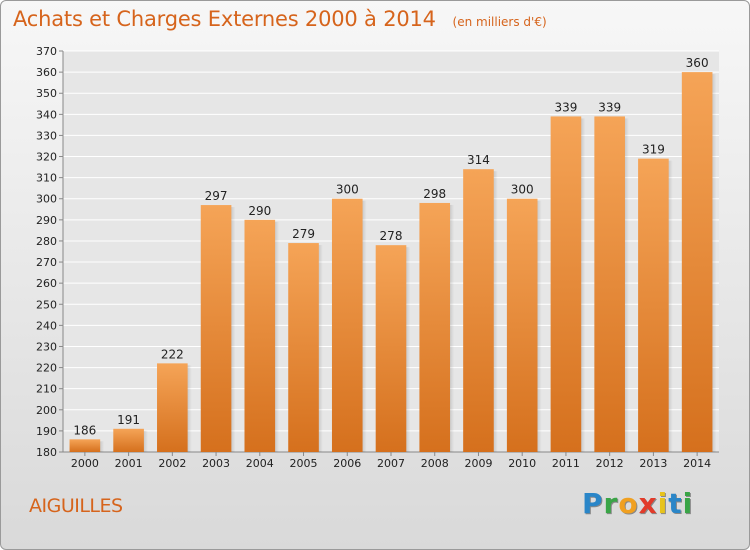  I want to click on x-tick-label: 2002, so click(172, 463).